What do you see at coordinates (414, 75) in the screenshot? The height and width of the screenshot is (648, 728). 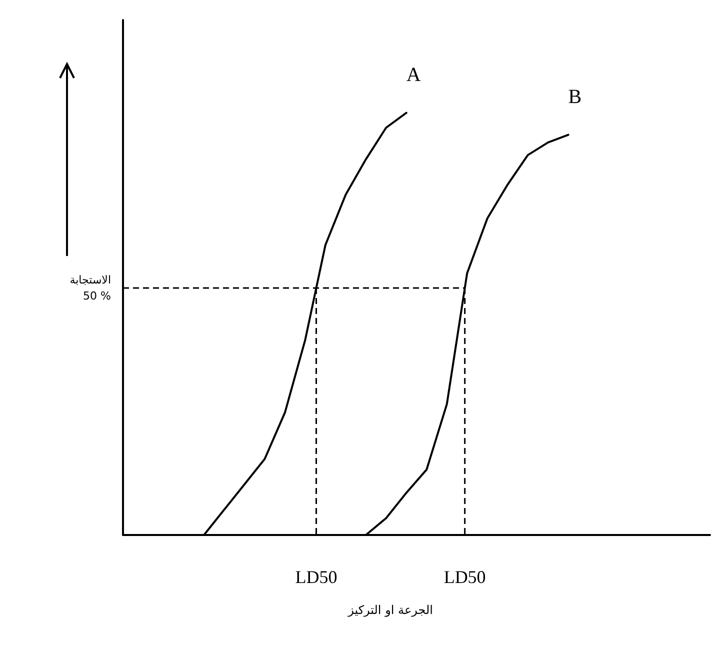 I see `series-label: A` at bounding box center [414, 75].